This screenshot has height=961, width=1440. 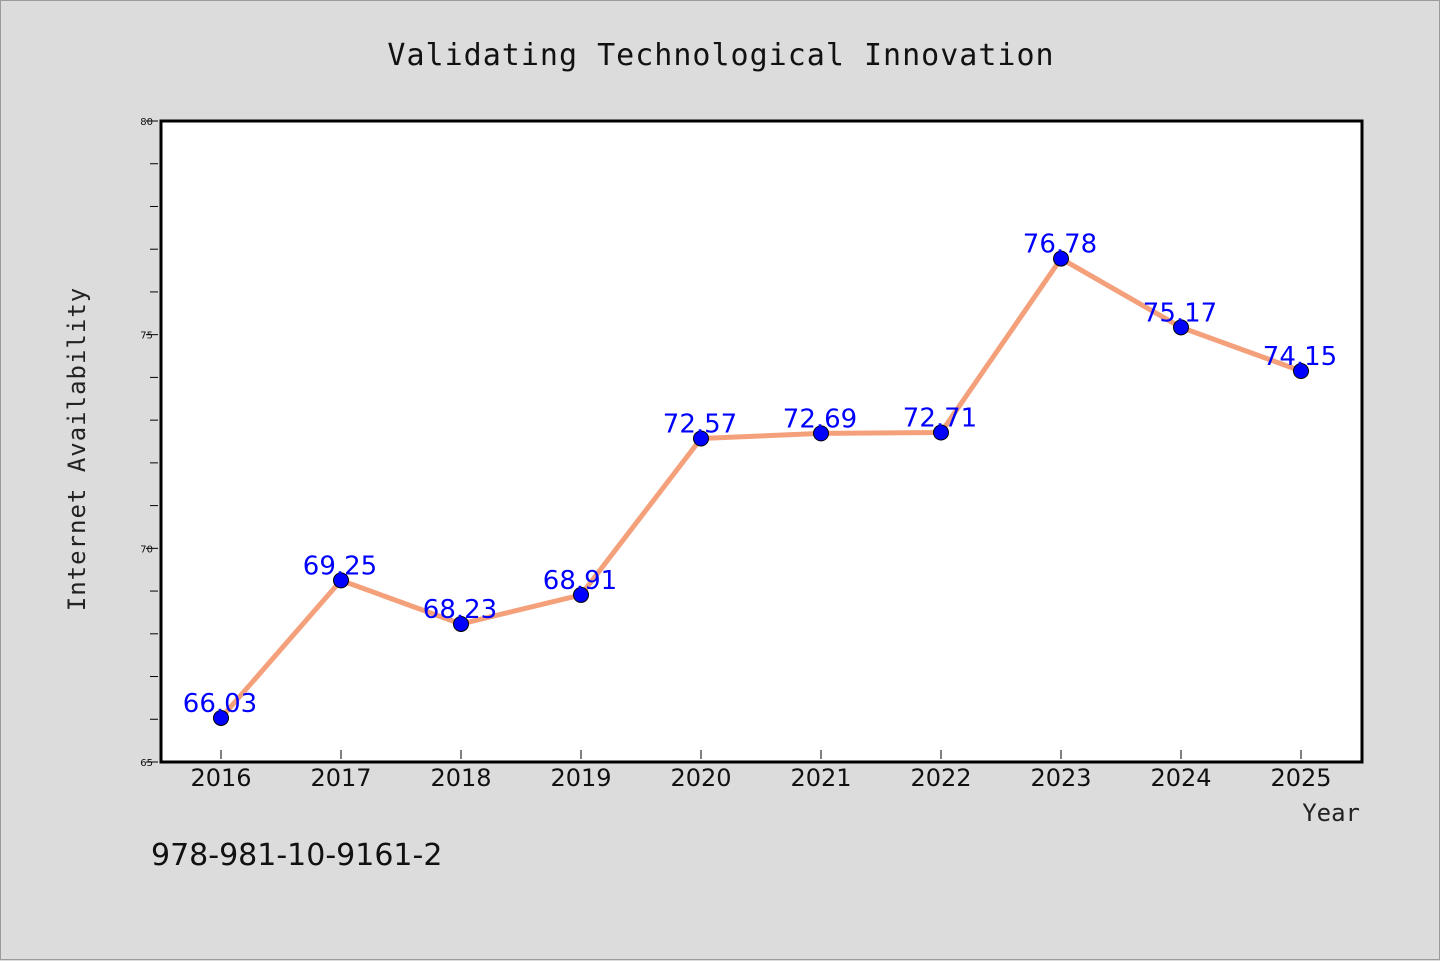 I want to click on y-axis: 65 70 75 80, so click(x=149, y=443).